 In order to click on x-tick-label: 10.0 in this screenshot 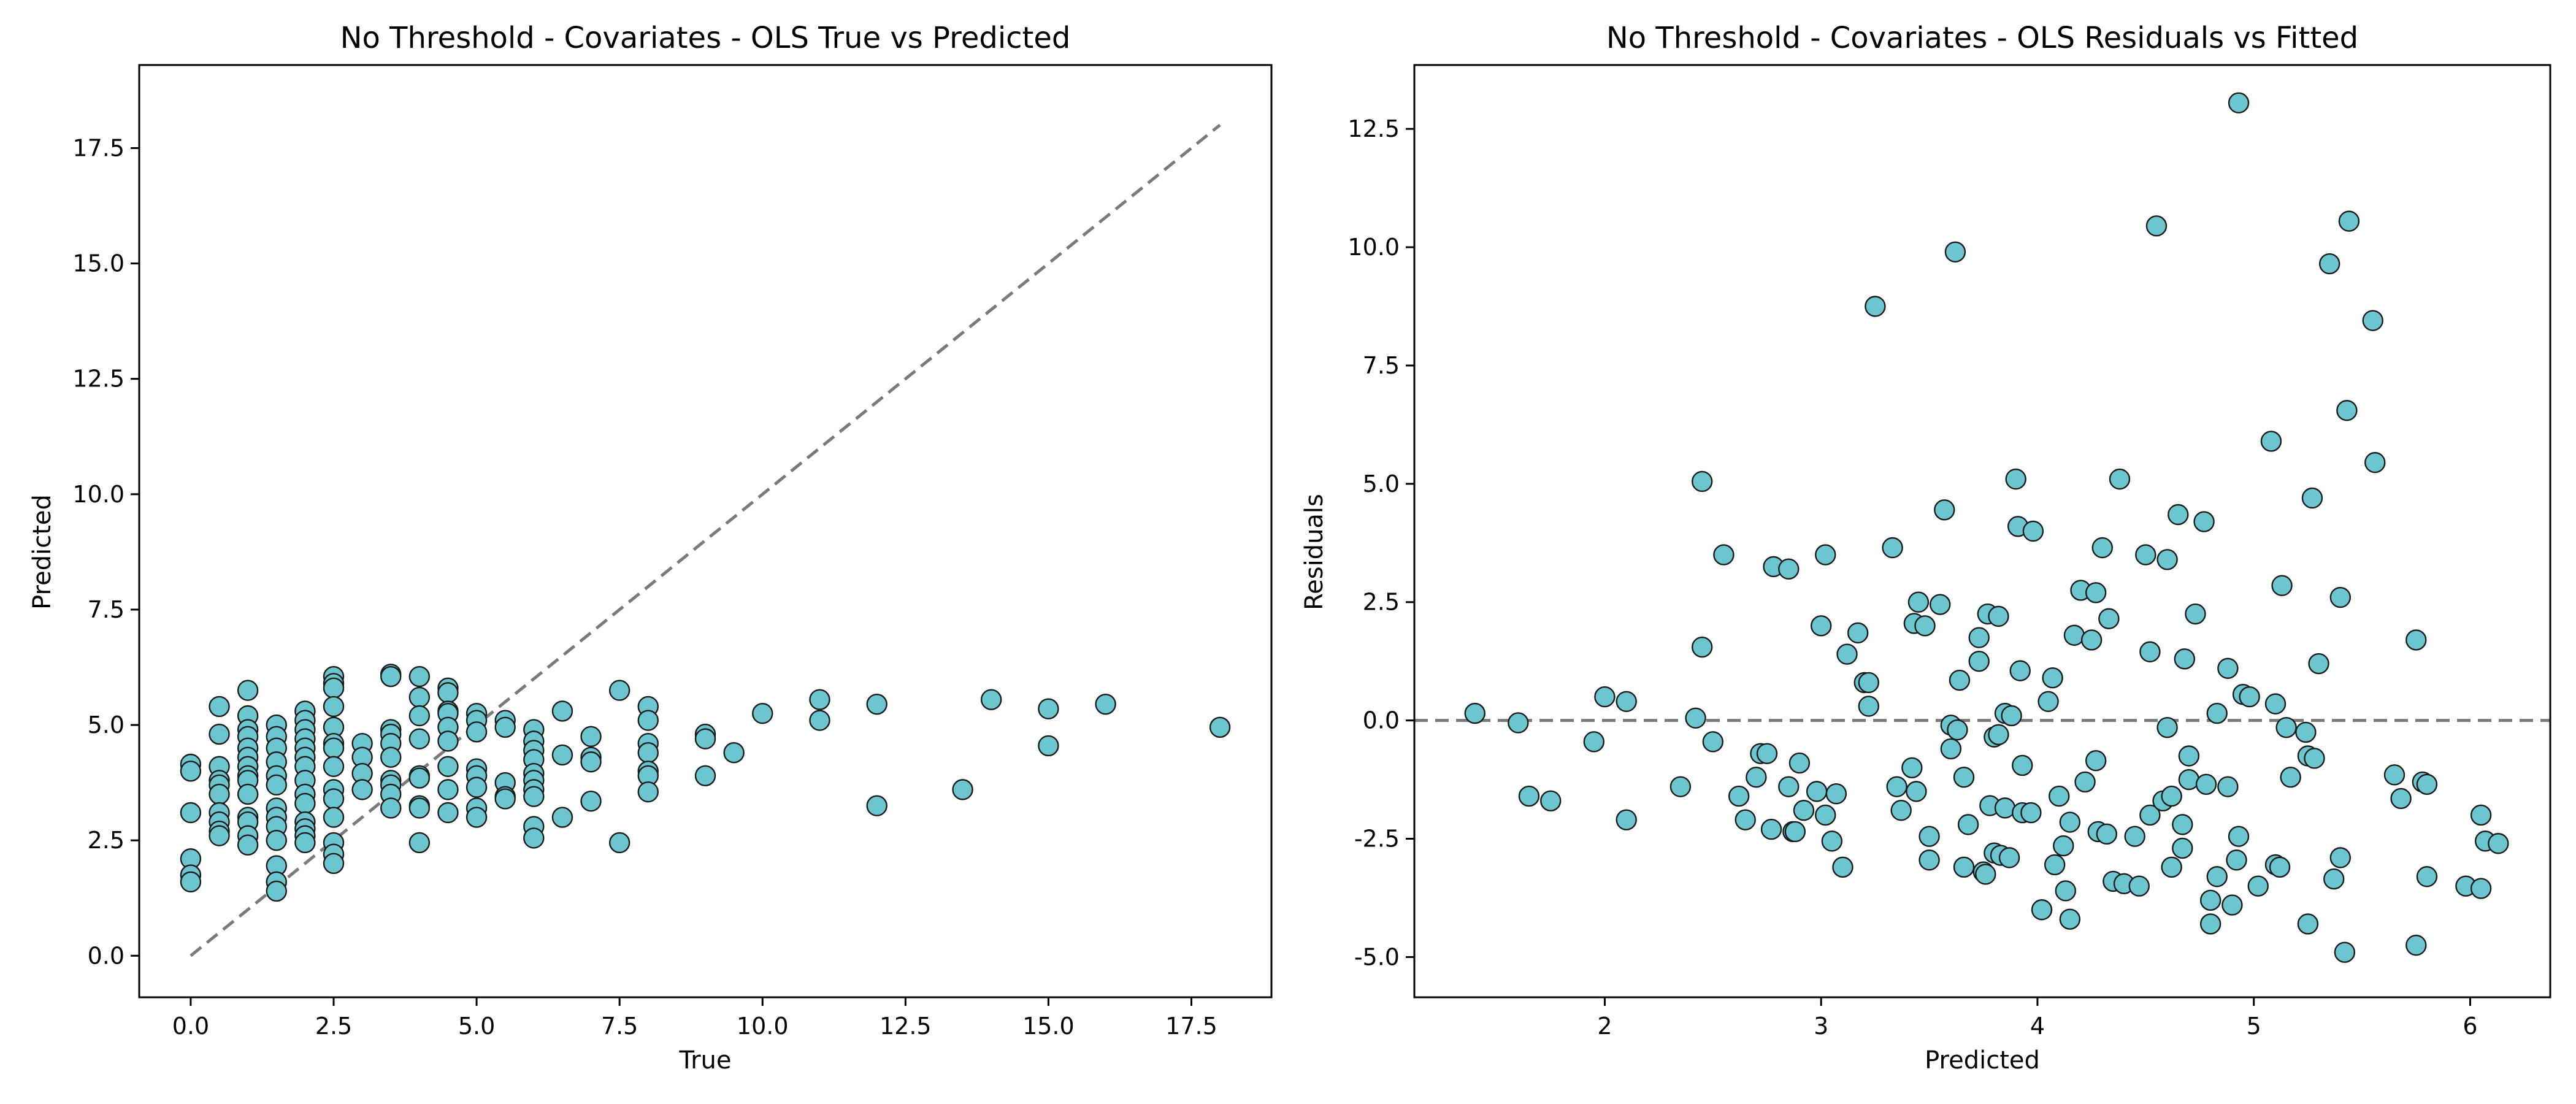, I will do `click(763, 1026)`.